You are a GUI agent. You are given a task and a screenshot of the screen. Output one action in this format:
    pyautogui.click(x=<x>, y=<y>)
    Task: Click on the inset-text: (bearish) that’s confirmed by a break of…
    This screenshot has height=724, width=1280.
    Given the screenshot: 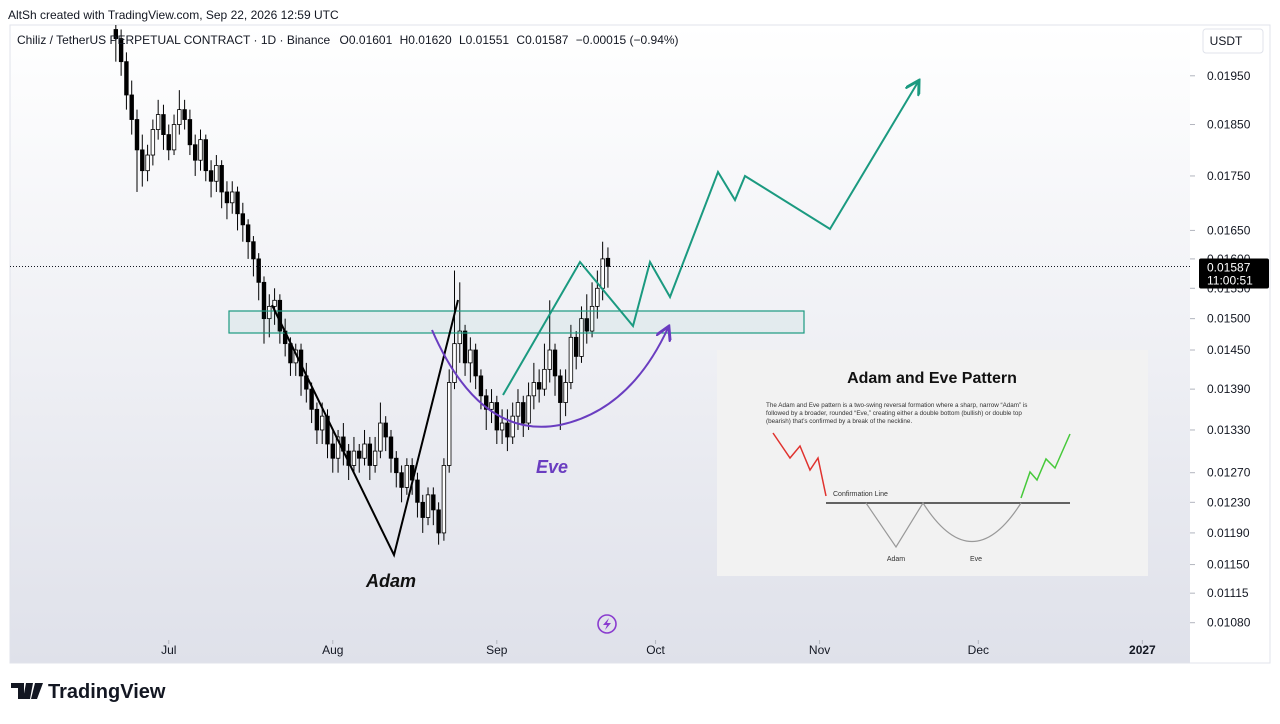 What is the action you would take?
    pyautogui.click(x=839, y=421)
    